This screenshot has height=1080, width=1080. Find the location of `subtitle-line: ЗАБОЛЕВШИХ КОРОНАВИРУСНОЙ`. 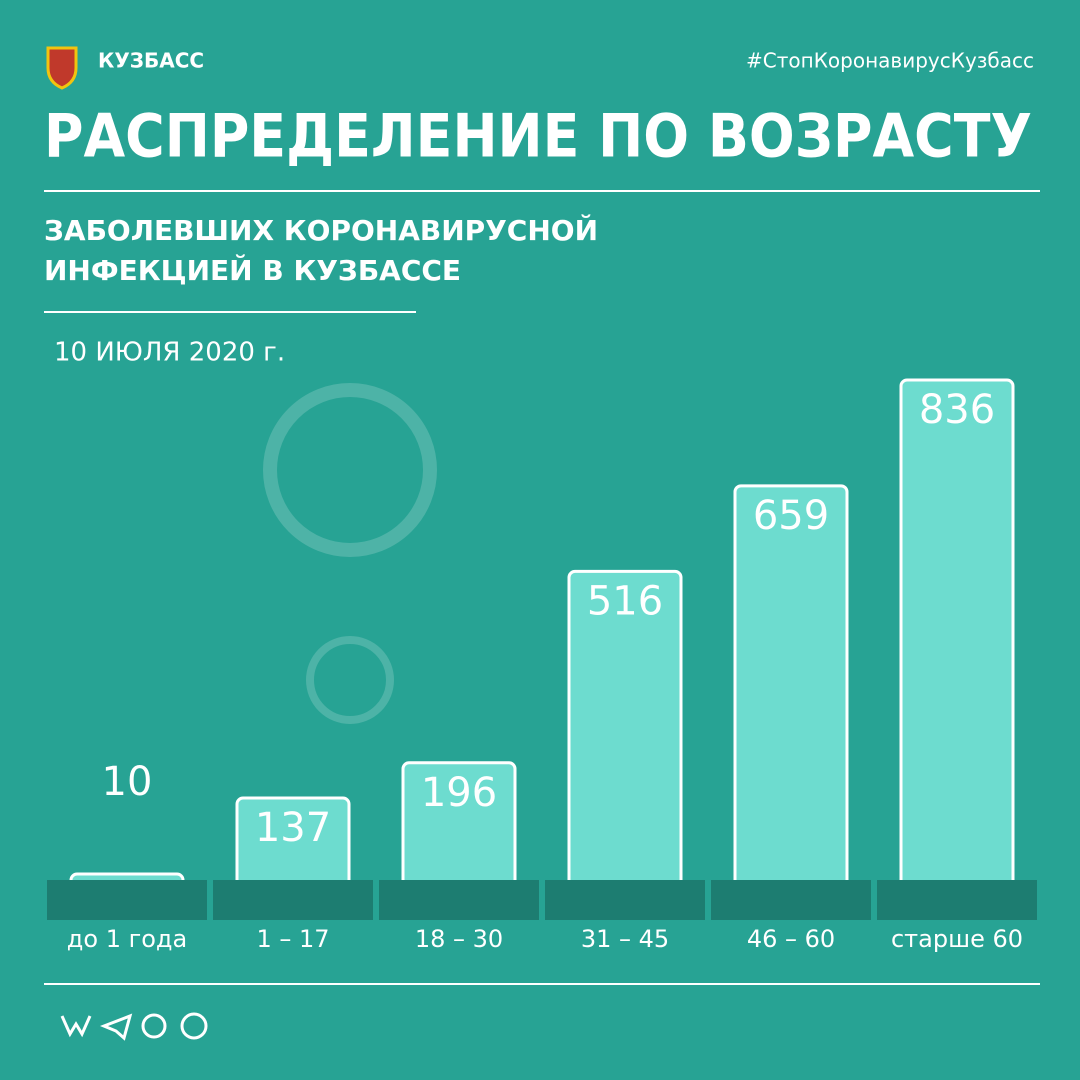

subtitle-line: ЗАБОЛЕВШИХ КОРОНАВИРУСНОЙ is located at coordinates (321, 230).